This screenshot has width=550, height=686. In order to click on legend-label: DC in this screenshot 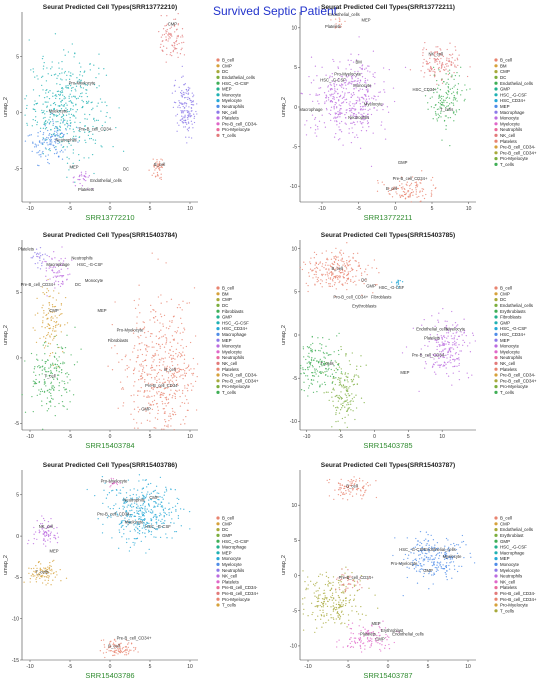, I will do `click(225, 71)`.